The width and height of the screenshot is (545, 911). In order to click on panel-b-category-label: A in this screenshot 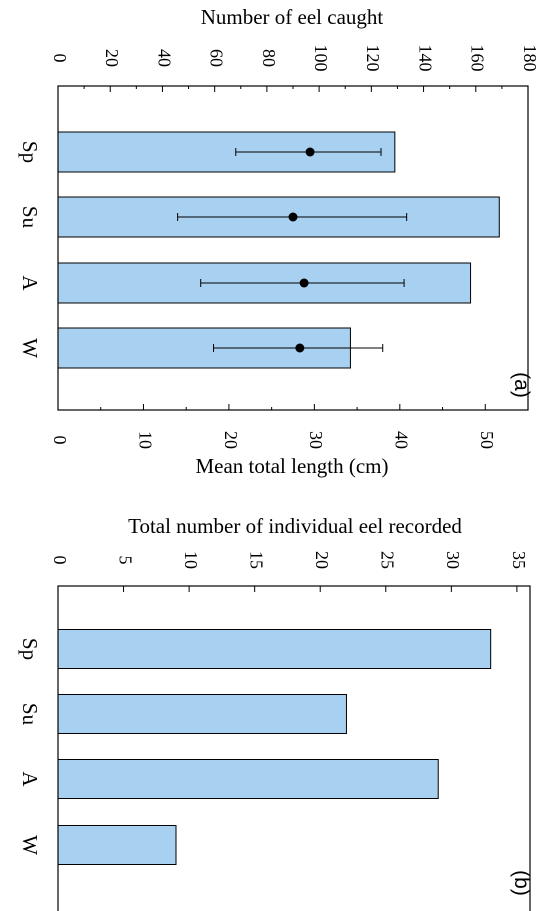, I will do `click(30, 779)`.